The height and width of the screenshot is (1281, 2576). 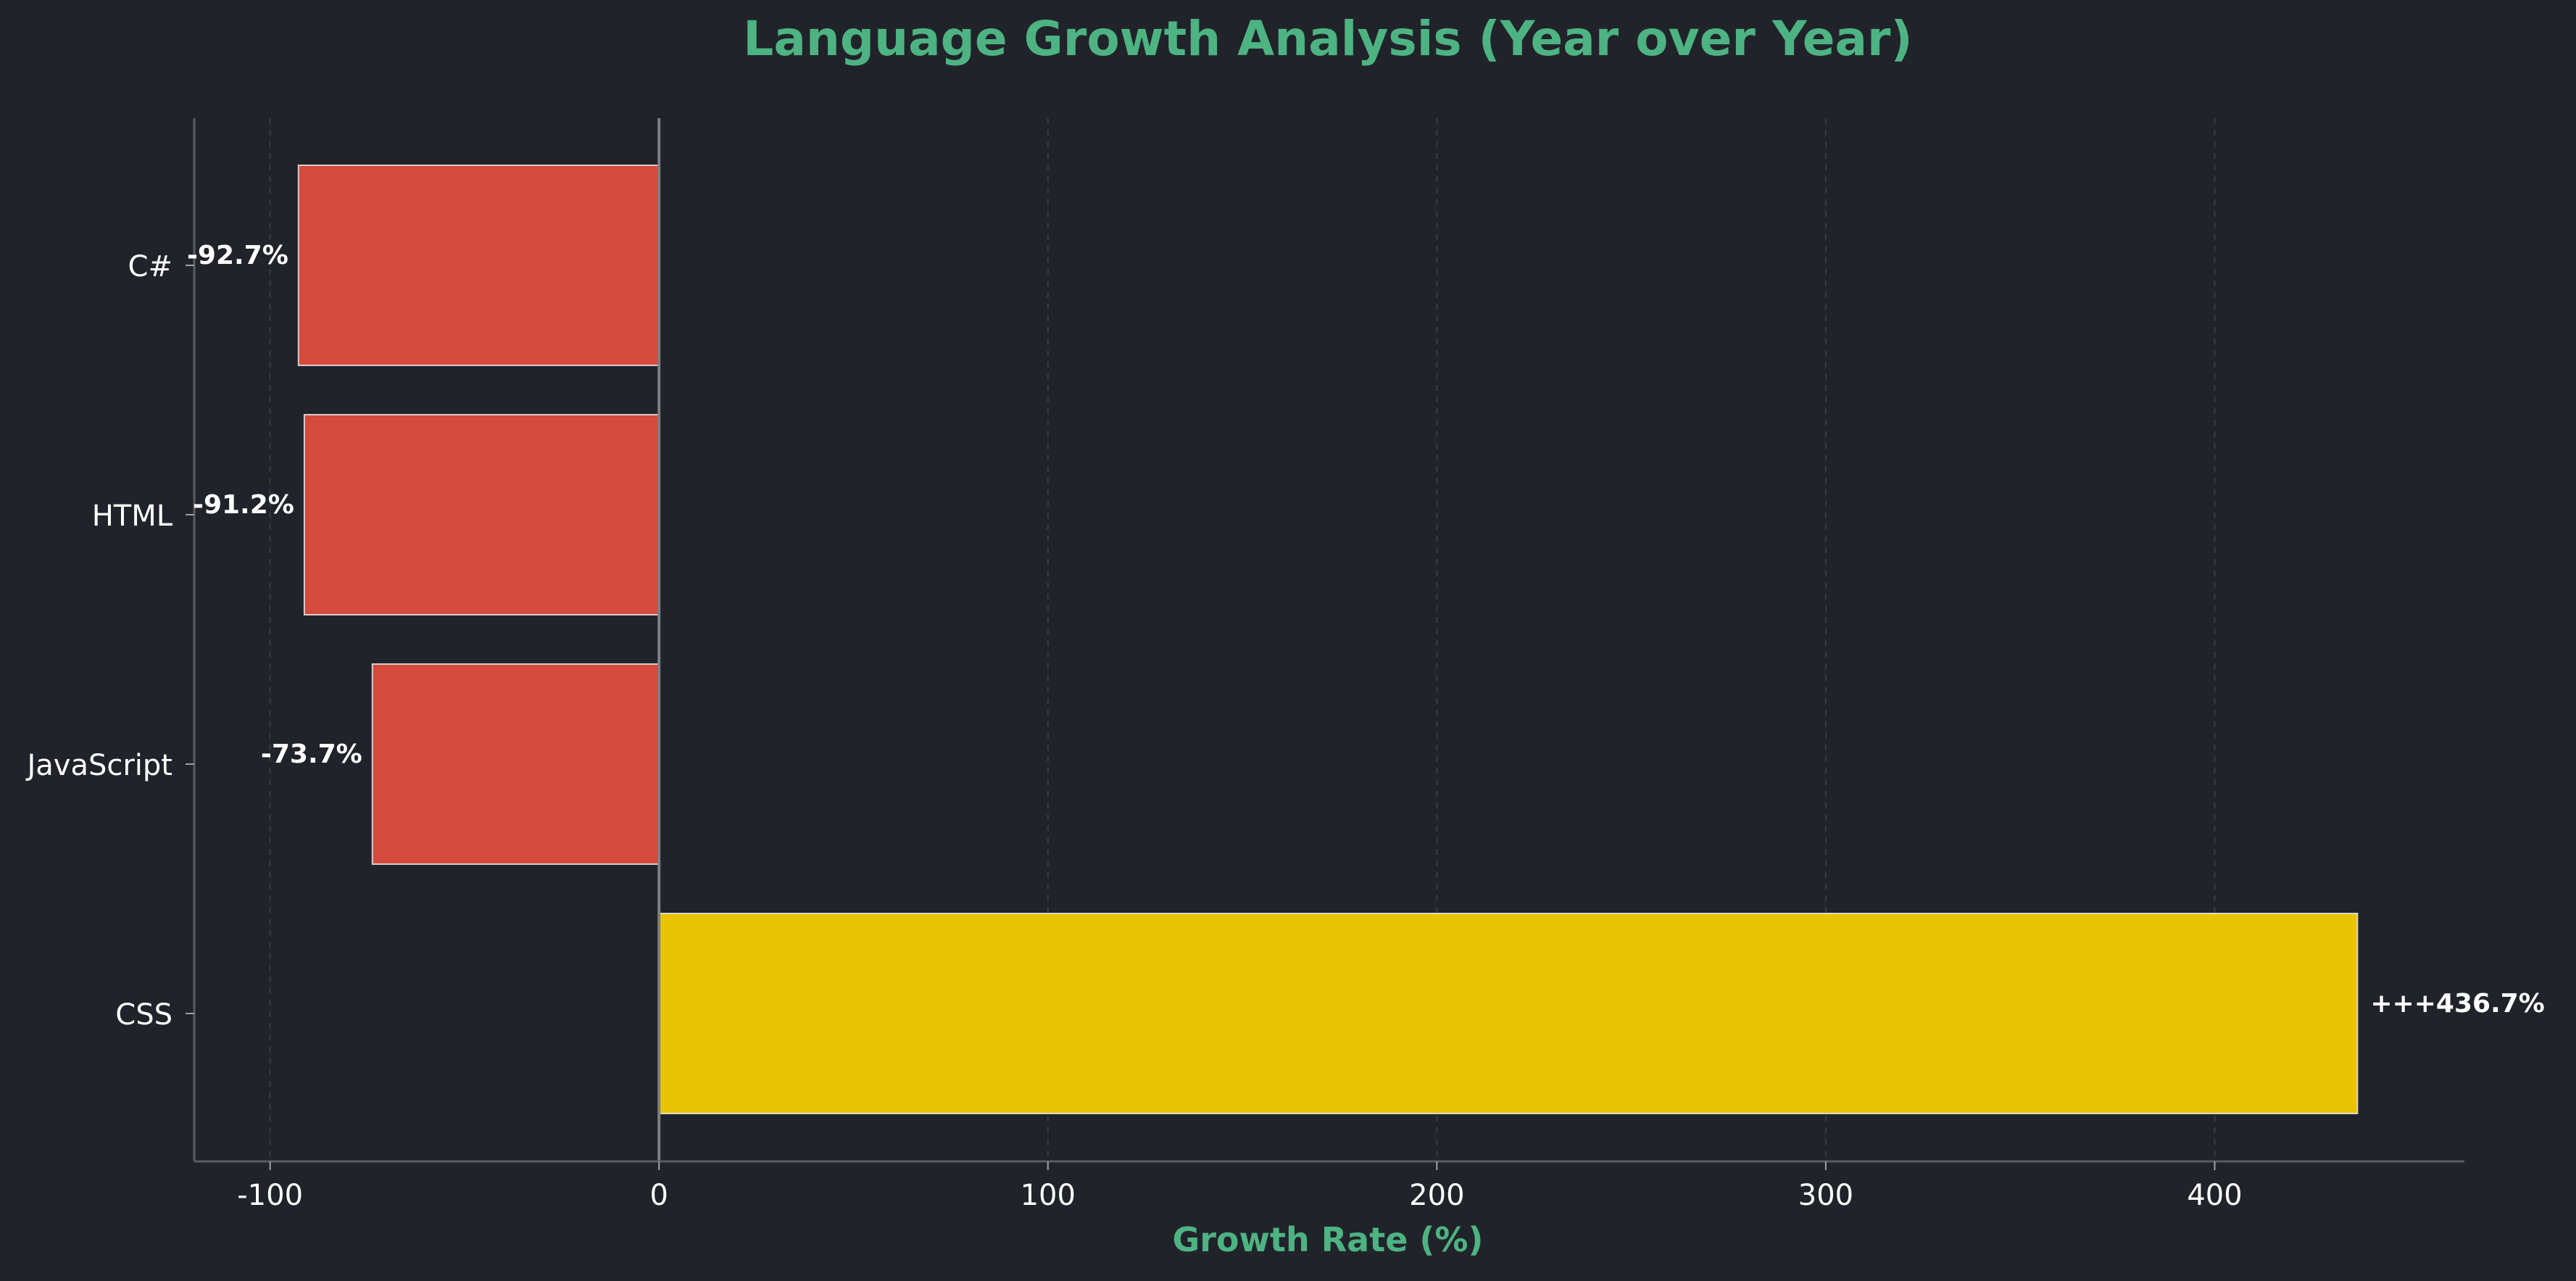 I want to click on x-axis-title: Growth Rate (%), so click(x=1327, y=1239).